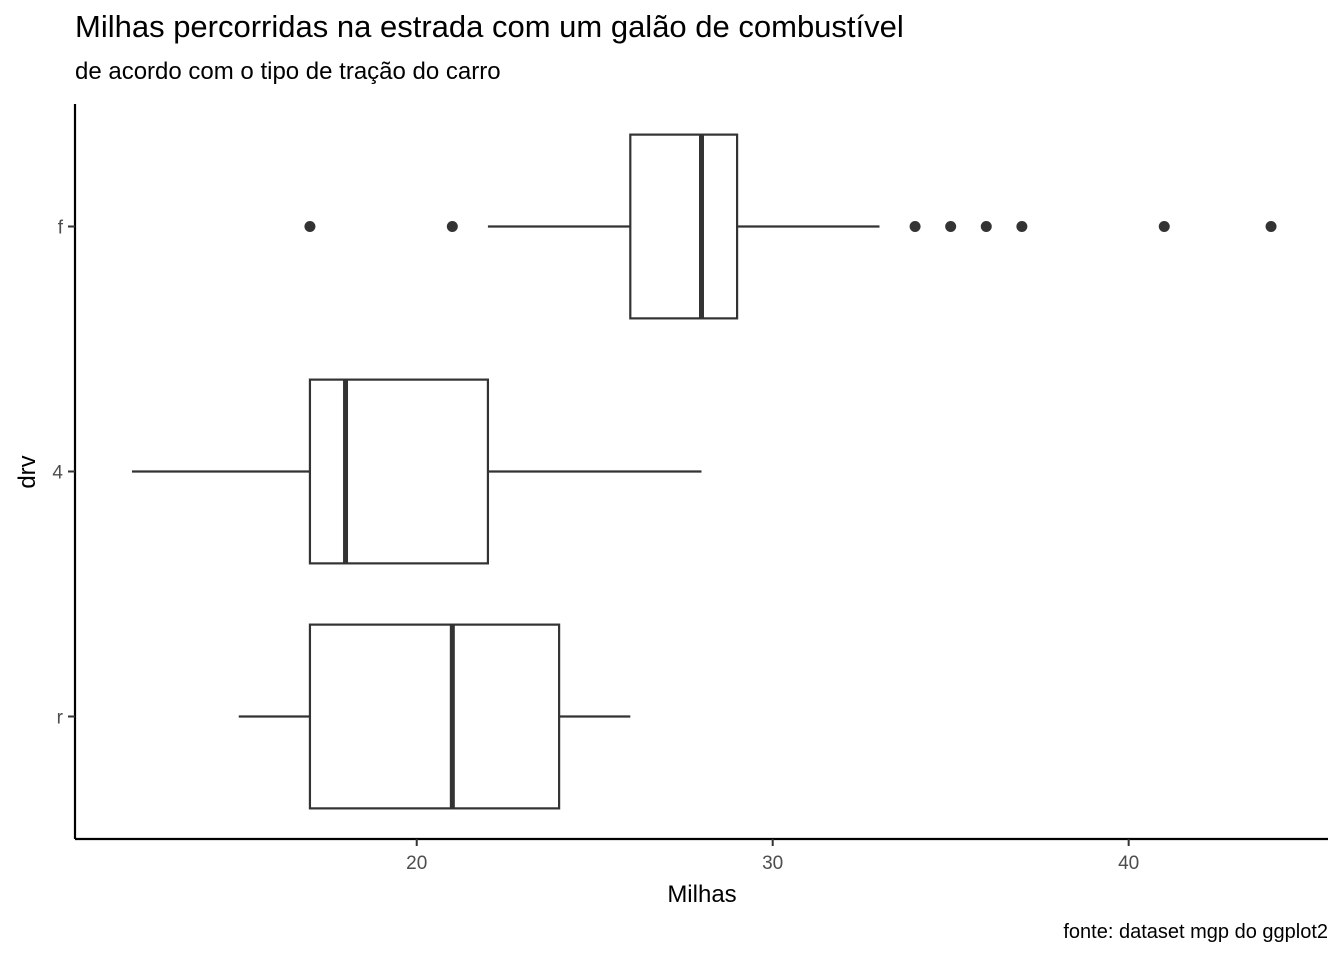  Describe the element at coordinates (60, 718) in the screenshot. I see `y-tick-label: r` at that location.